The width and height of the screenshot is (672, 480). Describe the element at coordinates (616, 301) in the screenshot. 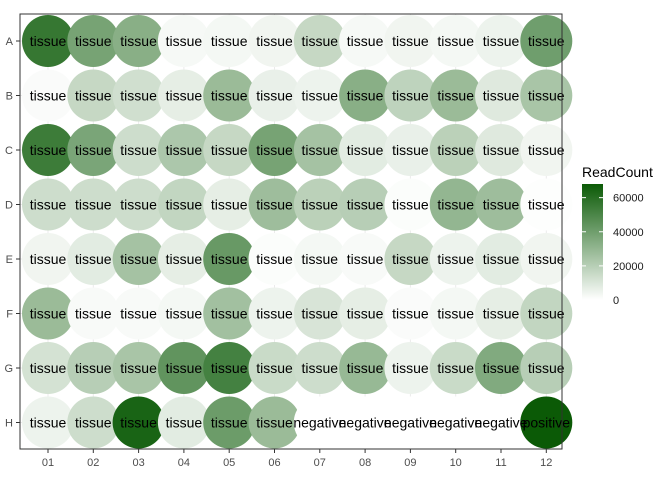

I see `legend-tick-label: 0` at that location.